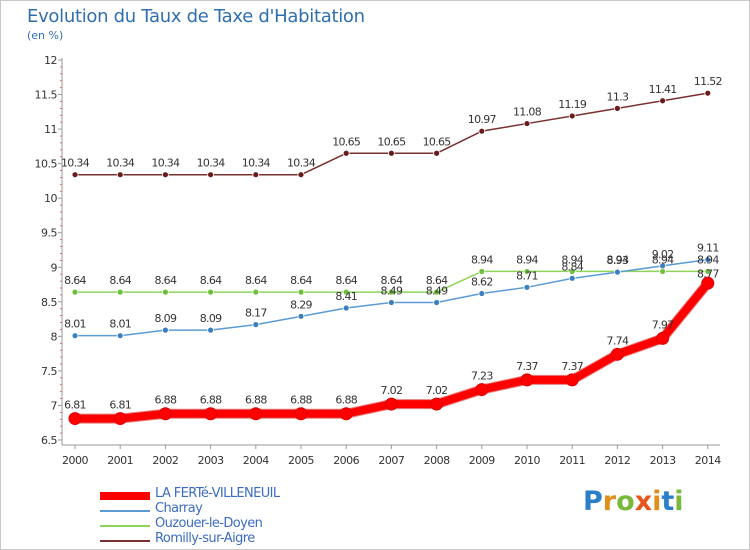 Image resolution: width=750 pixels, height=550 pixels. I want to click on brand-letter: x, so click(643, 501).